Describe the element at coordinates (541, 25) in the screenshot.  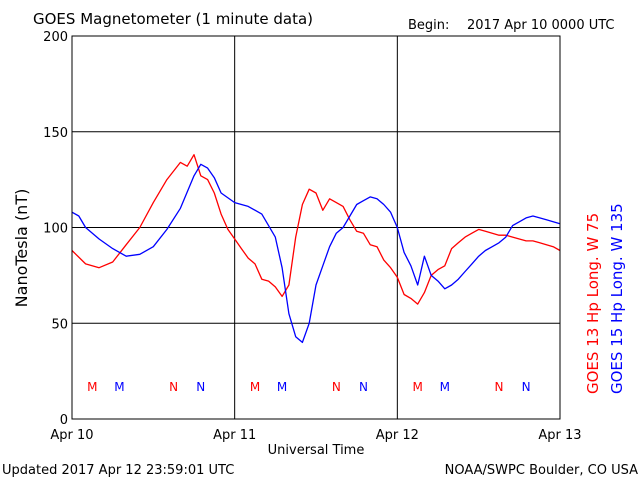
I see `begin-value: 2017 Apr 10 0000 UTC` at that location.